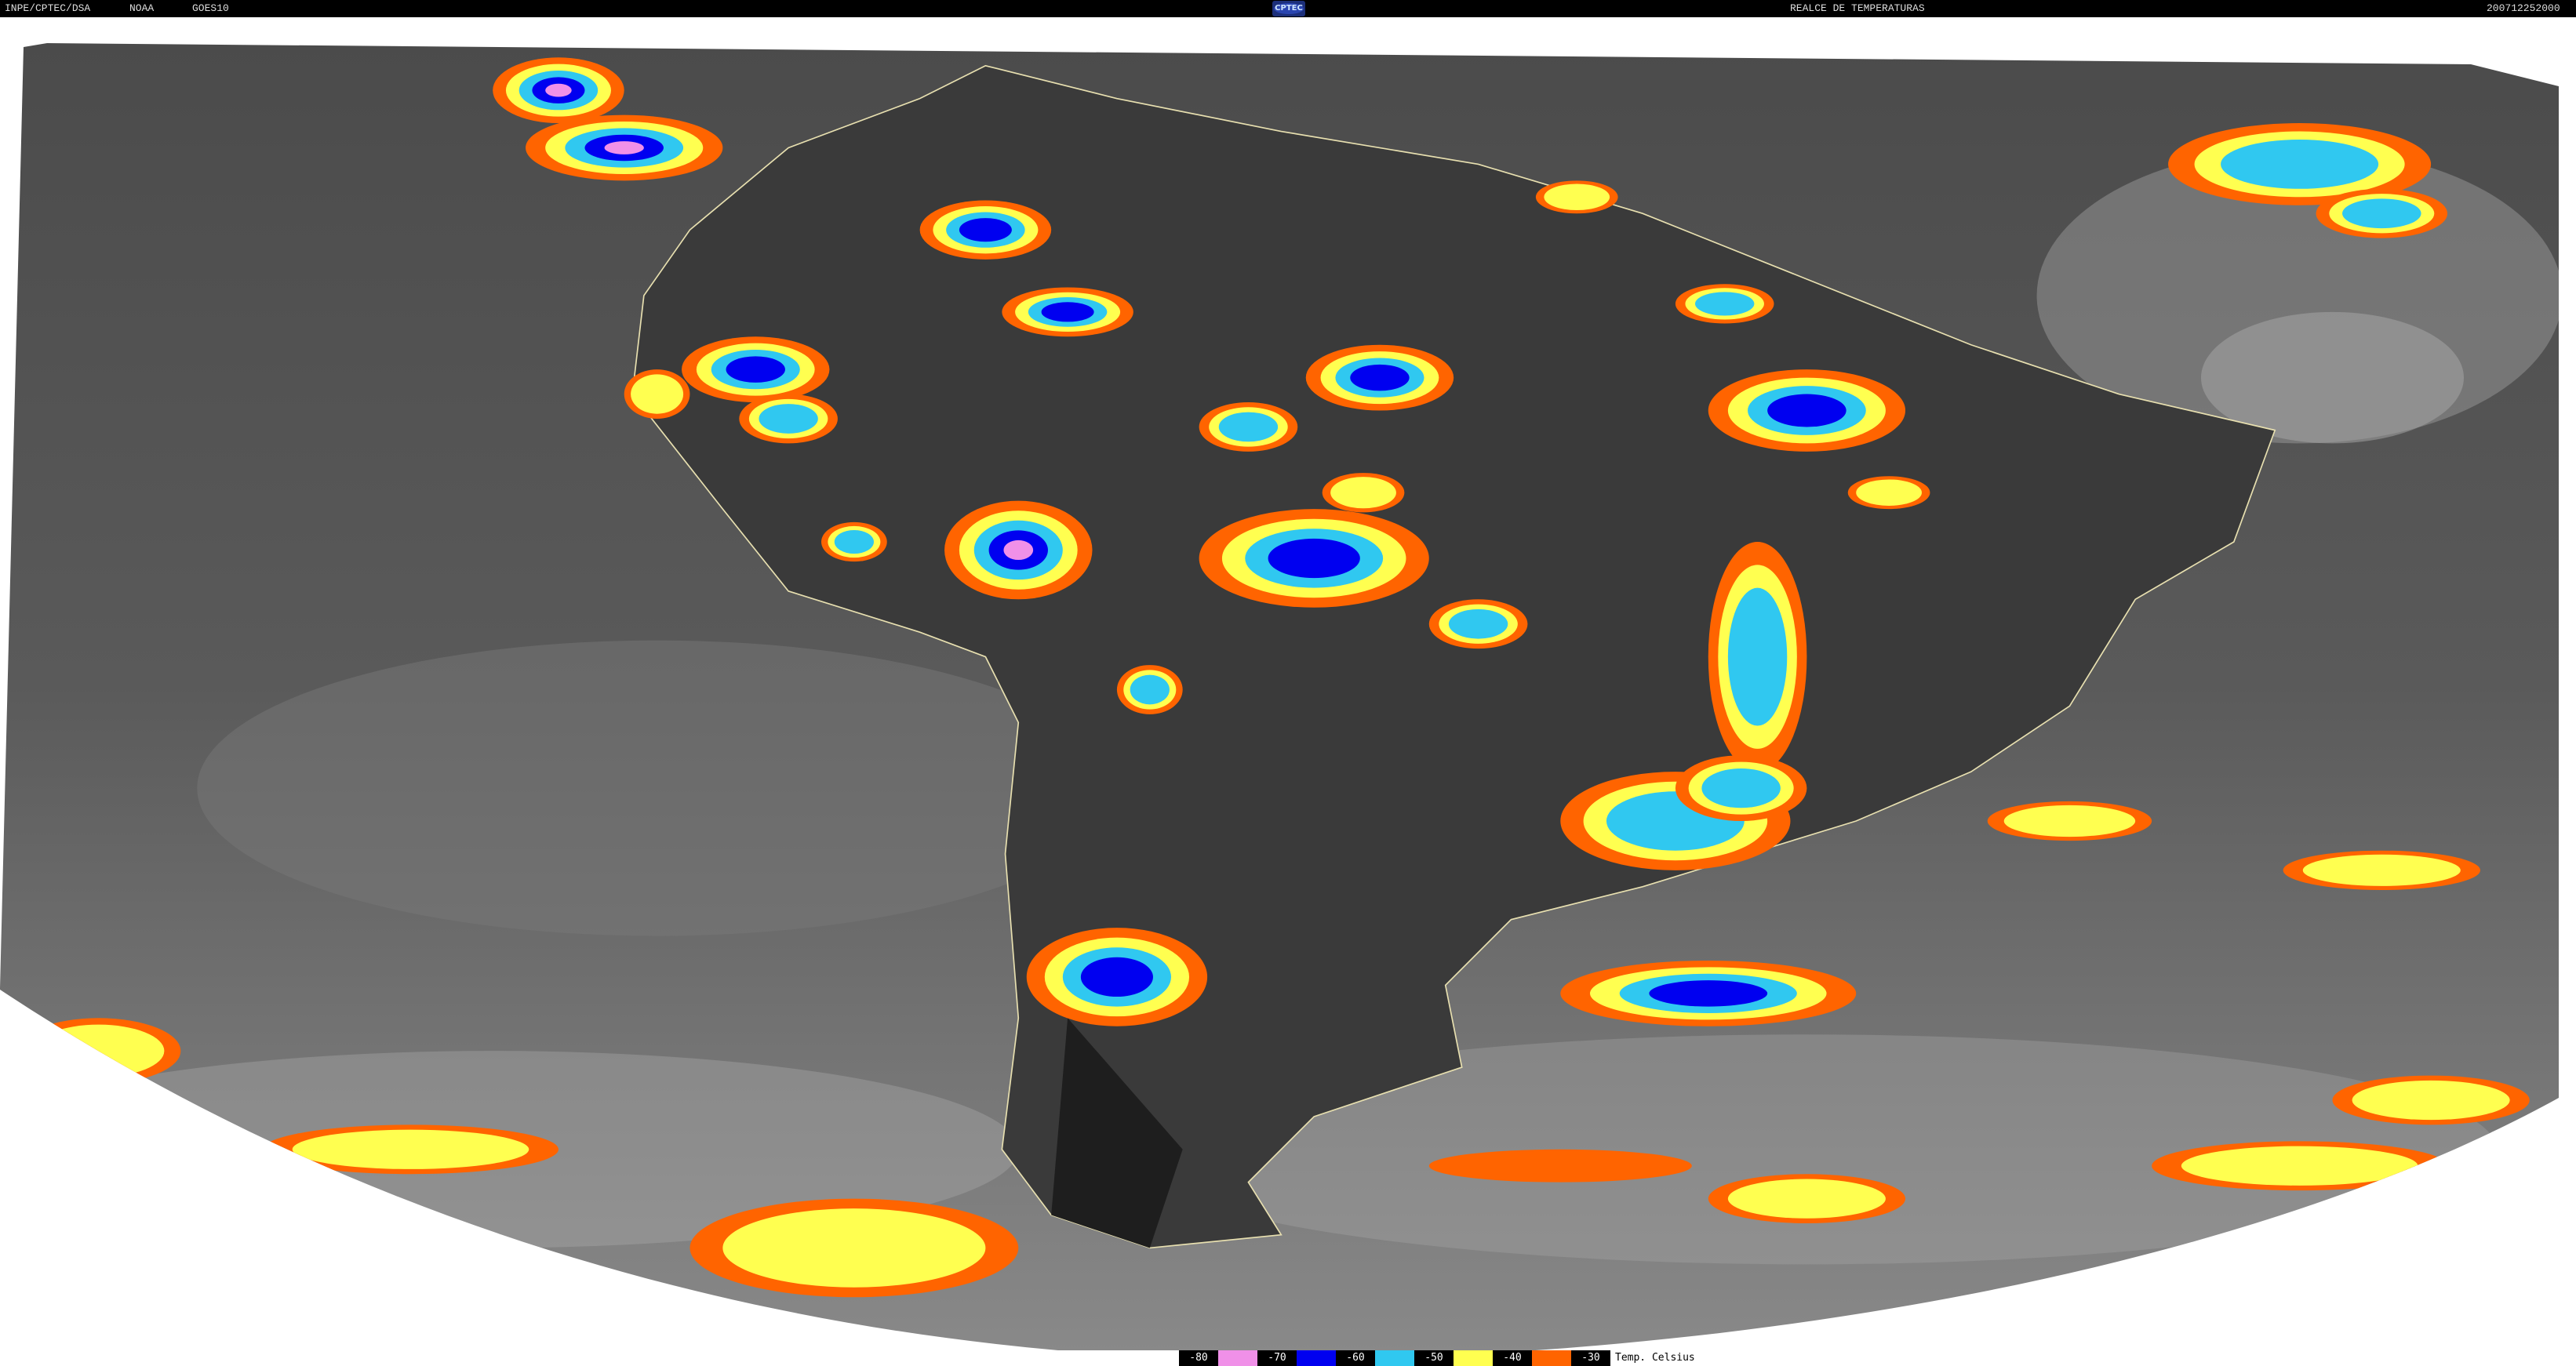  Describe the element at coordinates (48, 8) in the screenshot. I see `institution-label: INPE/CPTEC/DSA` at that location.